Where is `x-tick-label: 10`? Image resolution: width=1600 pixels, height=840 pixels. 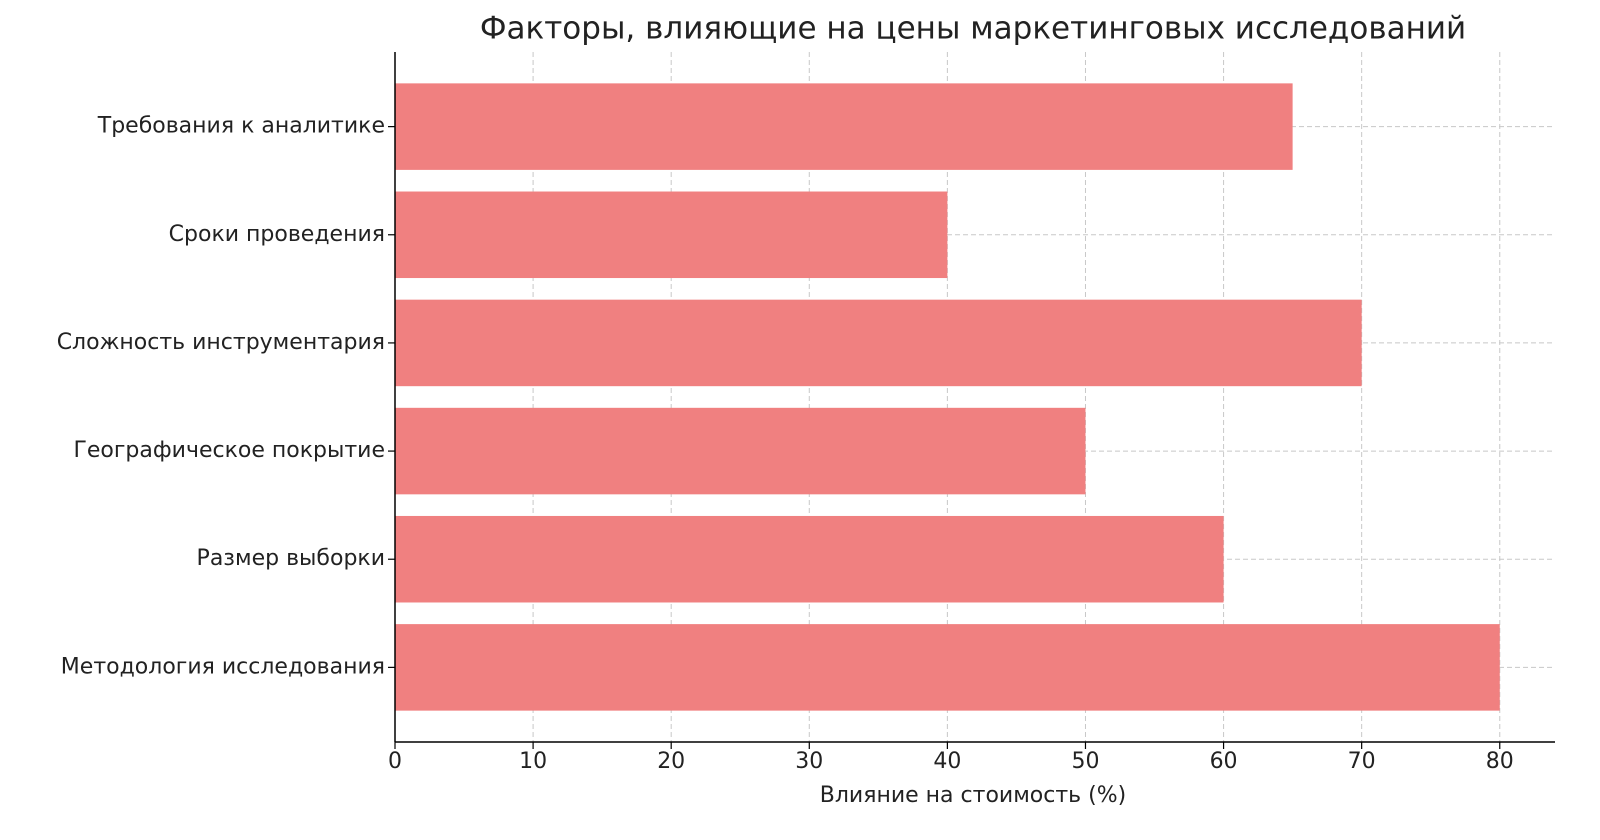 x-tick-label: 10 is located at coordinates (533, 761).